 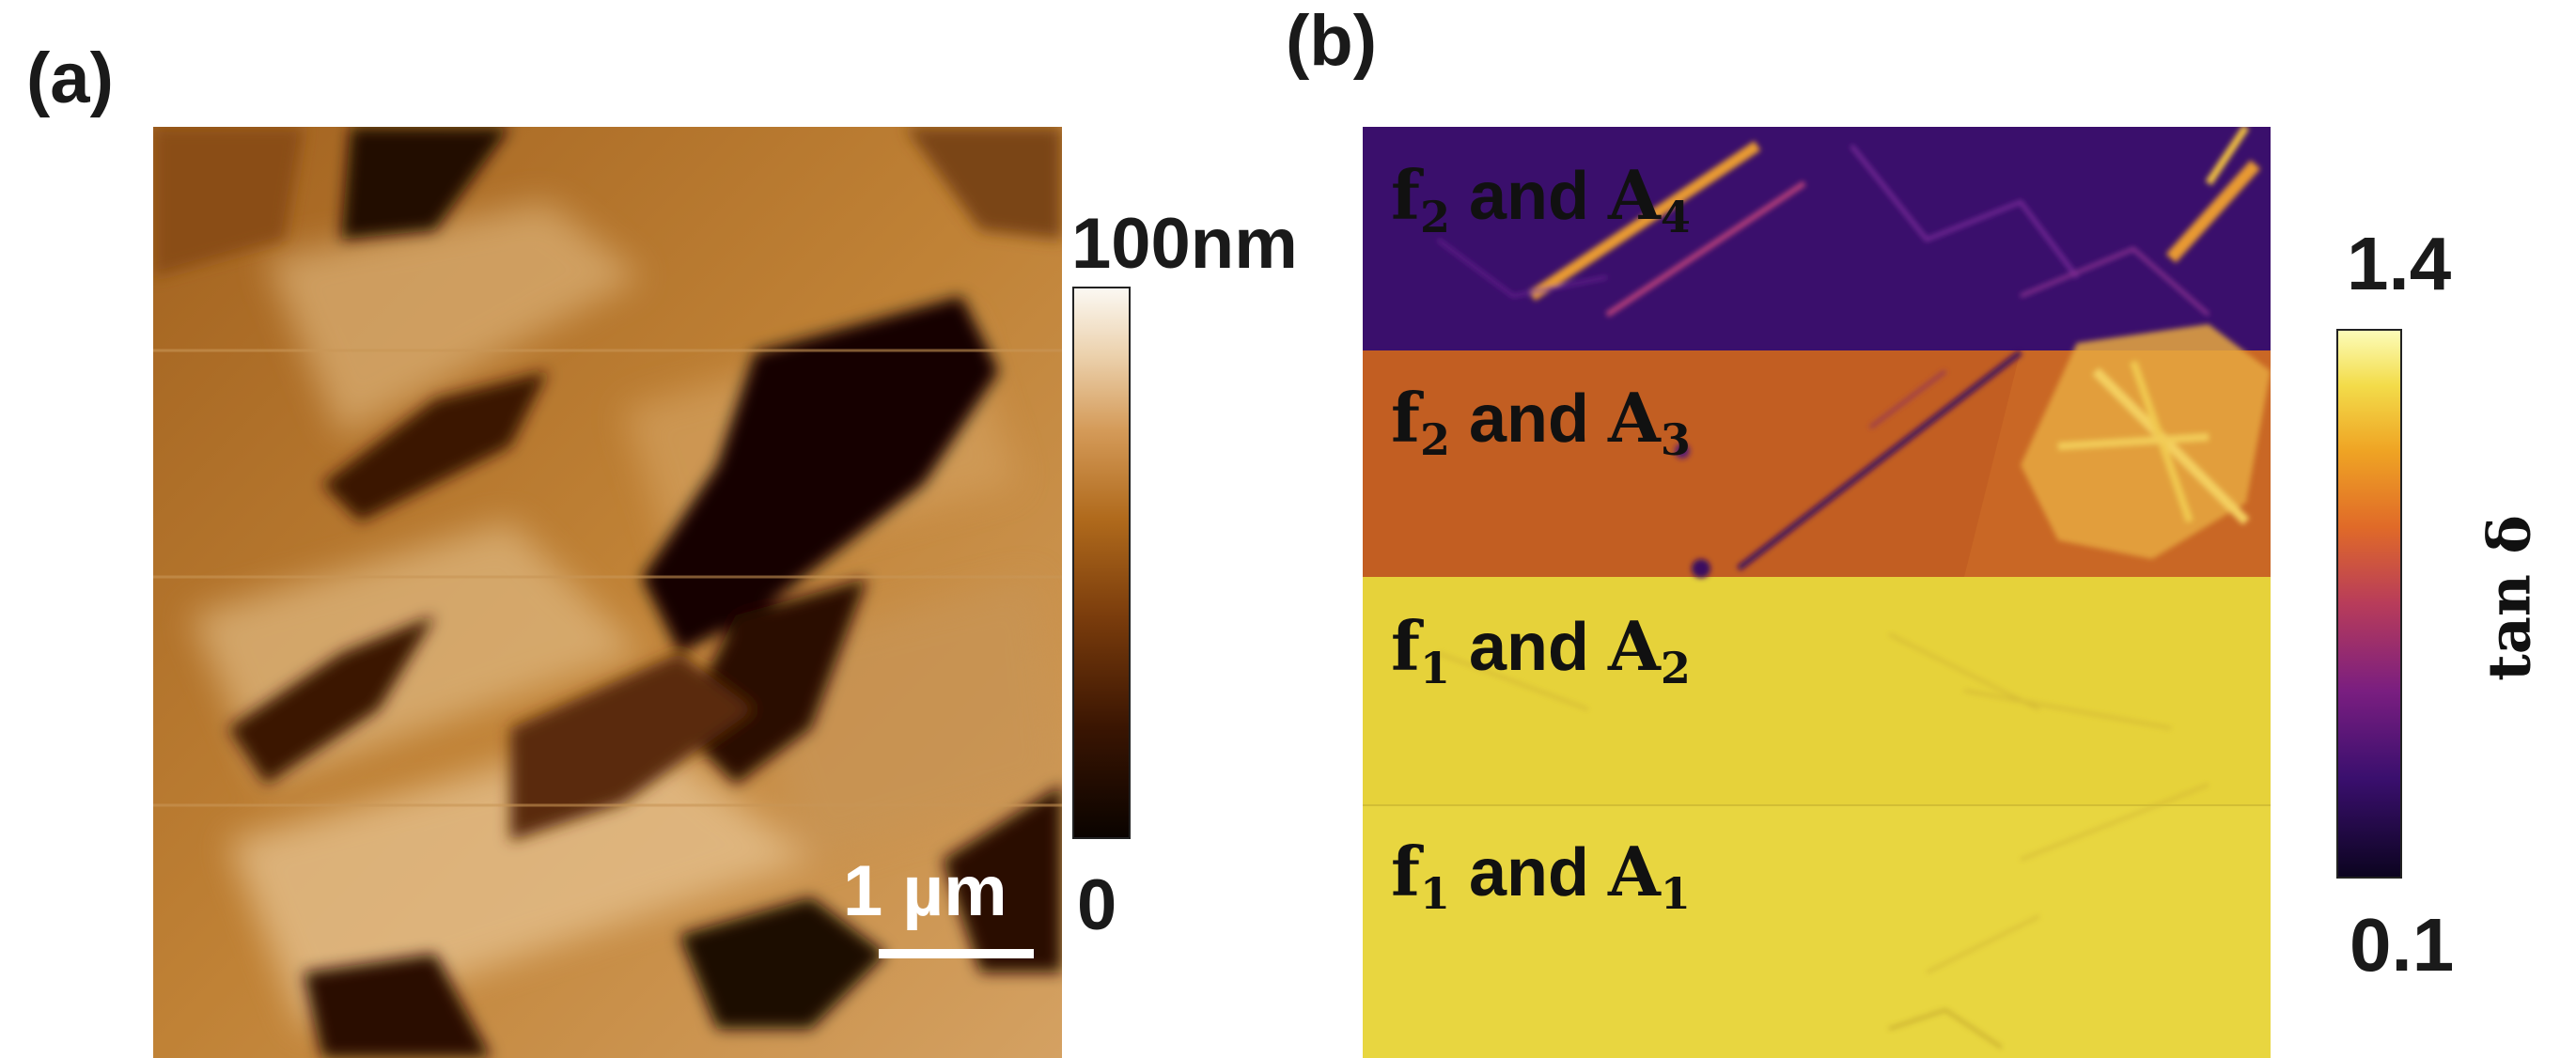 I want to click on panel-b-label: (b), so click(x=1332, y=41).